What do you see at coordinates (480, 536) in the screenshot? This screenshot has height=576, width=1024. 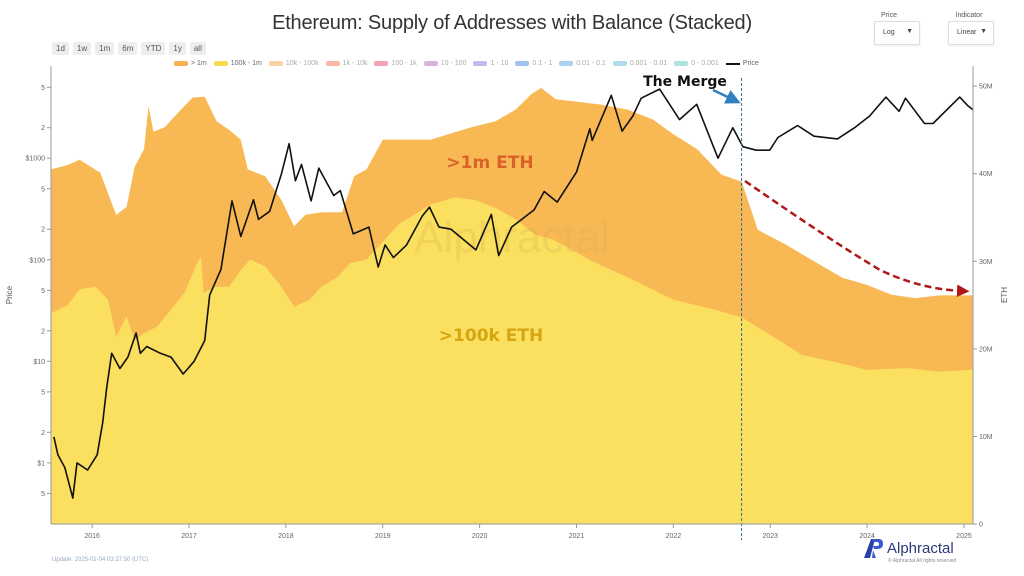 I see `x-tick-label: 2020` at bounding box center [480, 536].